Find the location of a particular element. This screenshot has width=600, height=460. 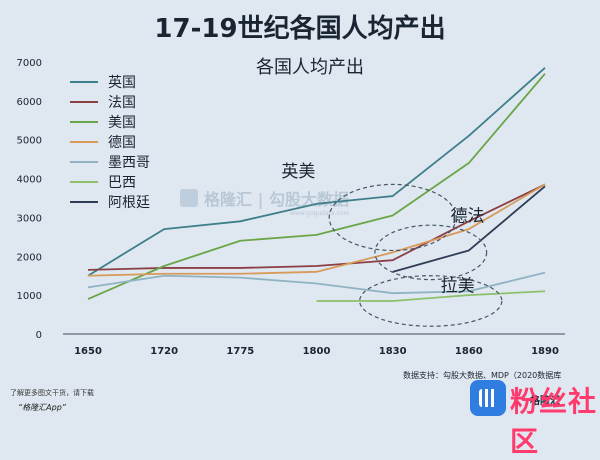

watermark-text: 粉丝社区 is located at coordinates (554, 421).